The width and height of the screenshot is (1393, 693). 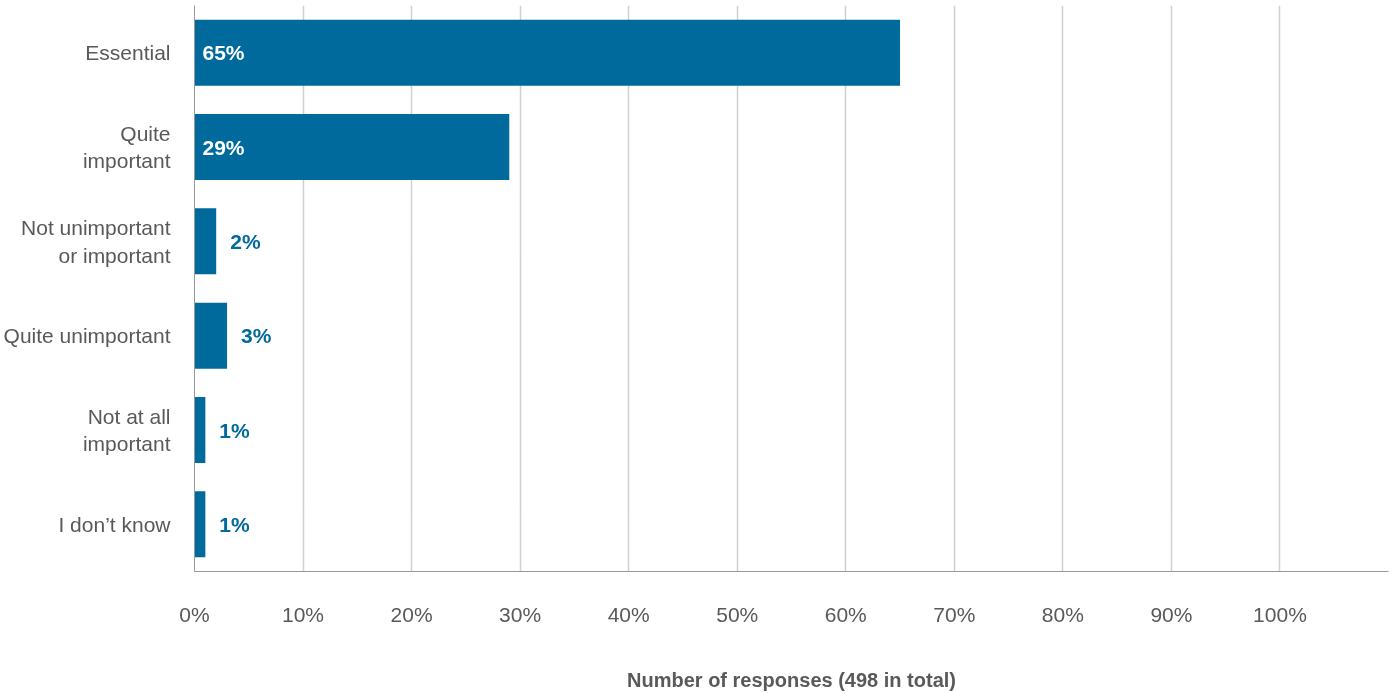 What do you see at coordinates (737, 614) in the screenshot?
I see `x-tick-label: 50%` at bounding box center [737, 614].